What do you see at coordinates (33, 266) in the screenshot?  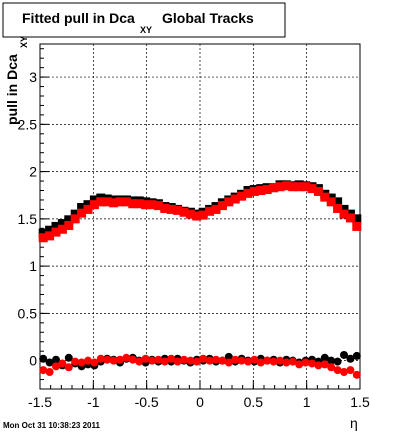 I see `y-tick-label: 1` at bounding box center [33, 266].